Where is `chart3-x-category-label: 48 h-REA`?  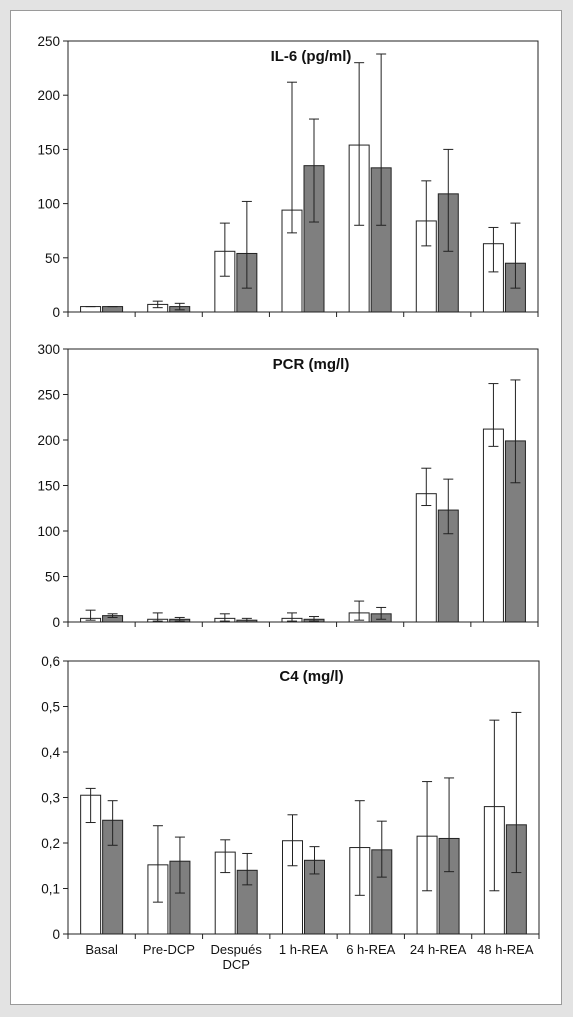 chart3-x-category-label: 48 h-REA is located at coordinates (505, 949).